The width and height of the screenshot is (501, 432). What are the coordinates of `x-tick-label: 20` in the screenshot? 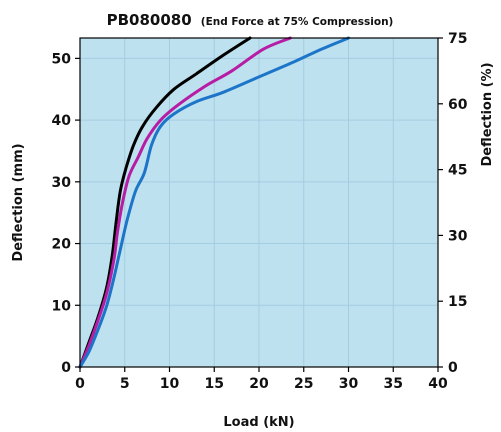 It's located at (259, 384).